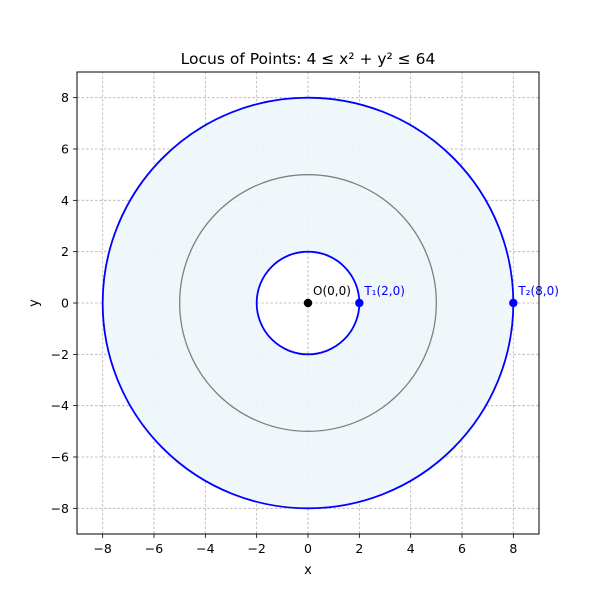 This screenshot has height=600, width=600. What do you see at coordinates (34, 303) in the screenshot?
I see `y-axis-label: y` at bounding box center [34, 303].